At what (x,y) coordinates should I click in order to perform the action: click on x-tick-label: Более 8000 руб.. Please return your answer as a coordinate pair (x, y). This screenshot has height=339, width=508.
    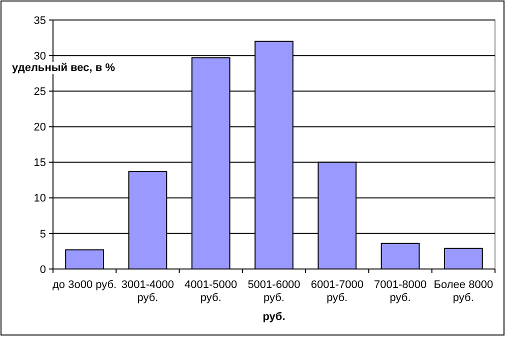
    Looking at the image, I should click on (464, 291).